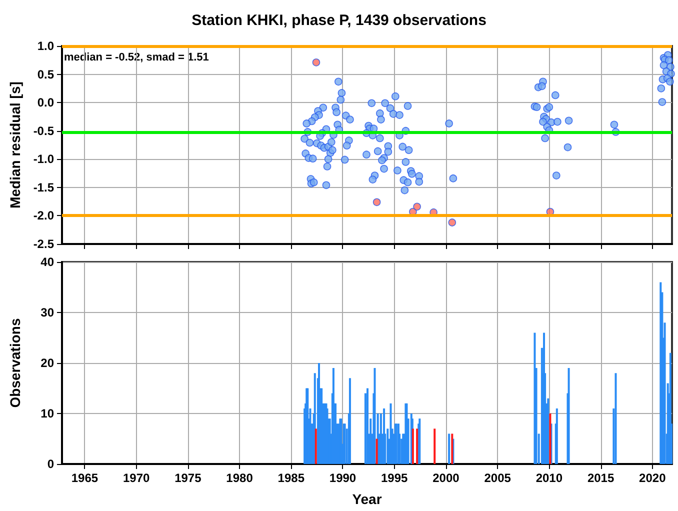 The image size is (678, 511). What do you see at coordinates (188, 478) in the screenshot?
I see `x-tick-label: 1975` at bounding box center [188, 478].